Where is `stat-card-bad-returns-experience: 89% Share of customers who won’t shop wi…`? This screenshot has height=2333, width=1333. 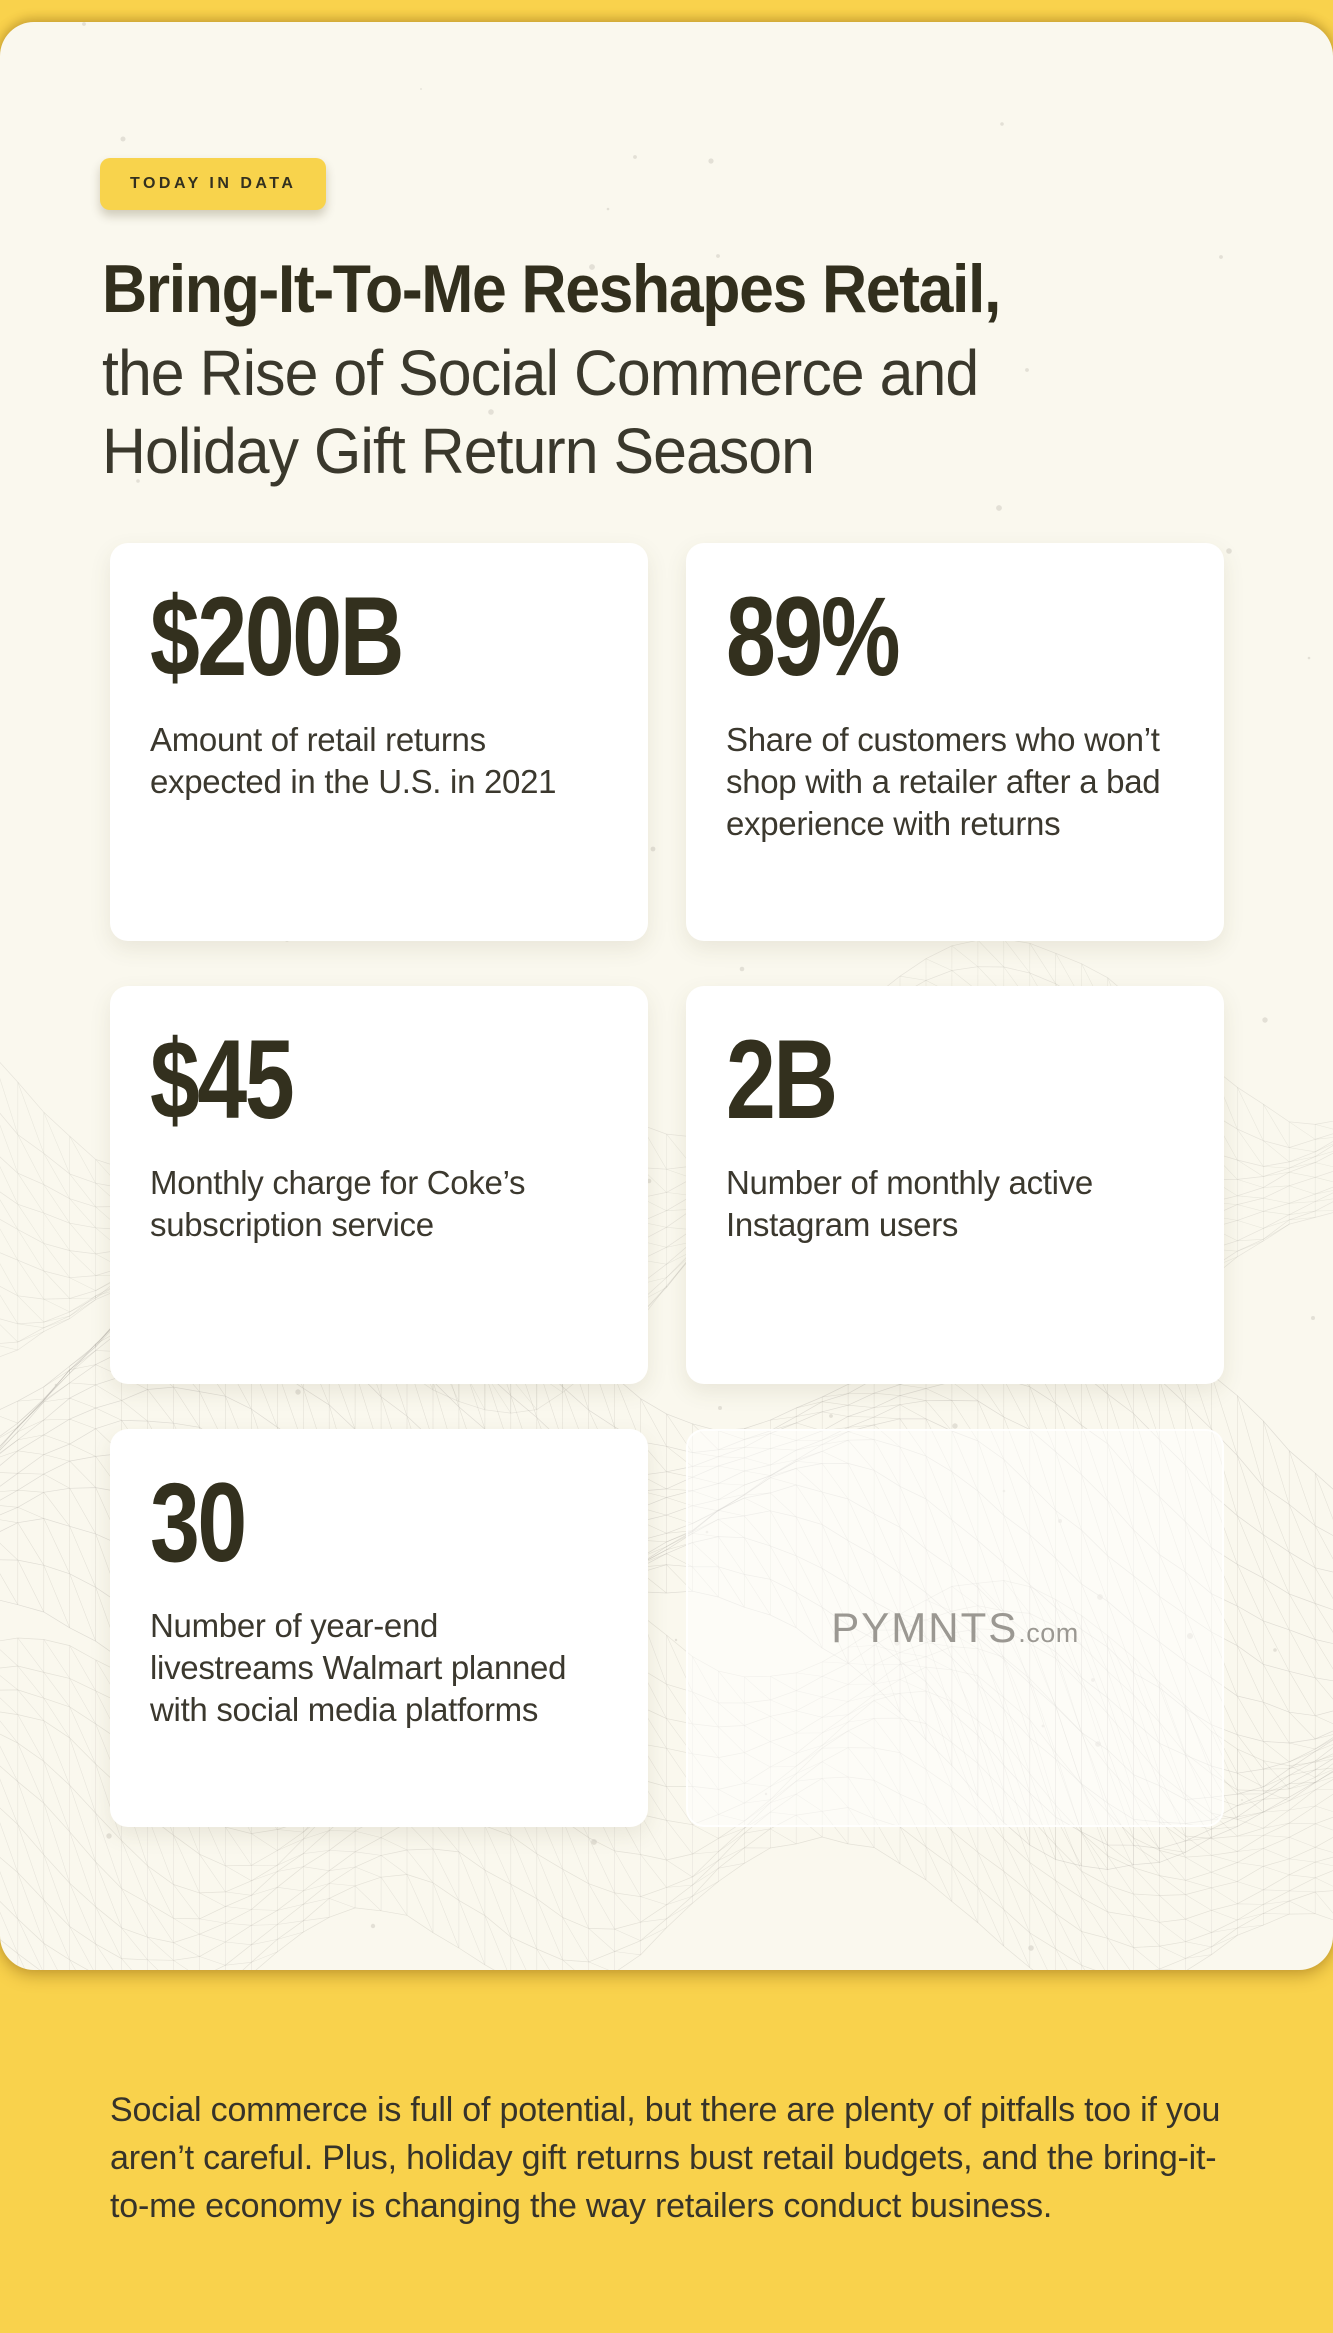 stat-card-bad-returns-experience: 89% Share of customers who won’t shop wi… is located at coordinates (955, 742).